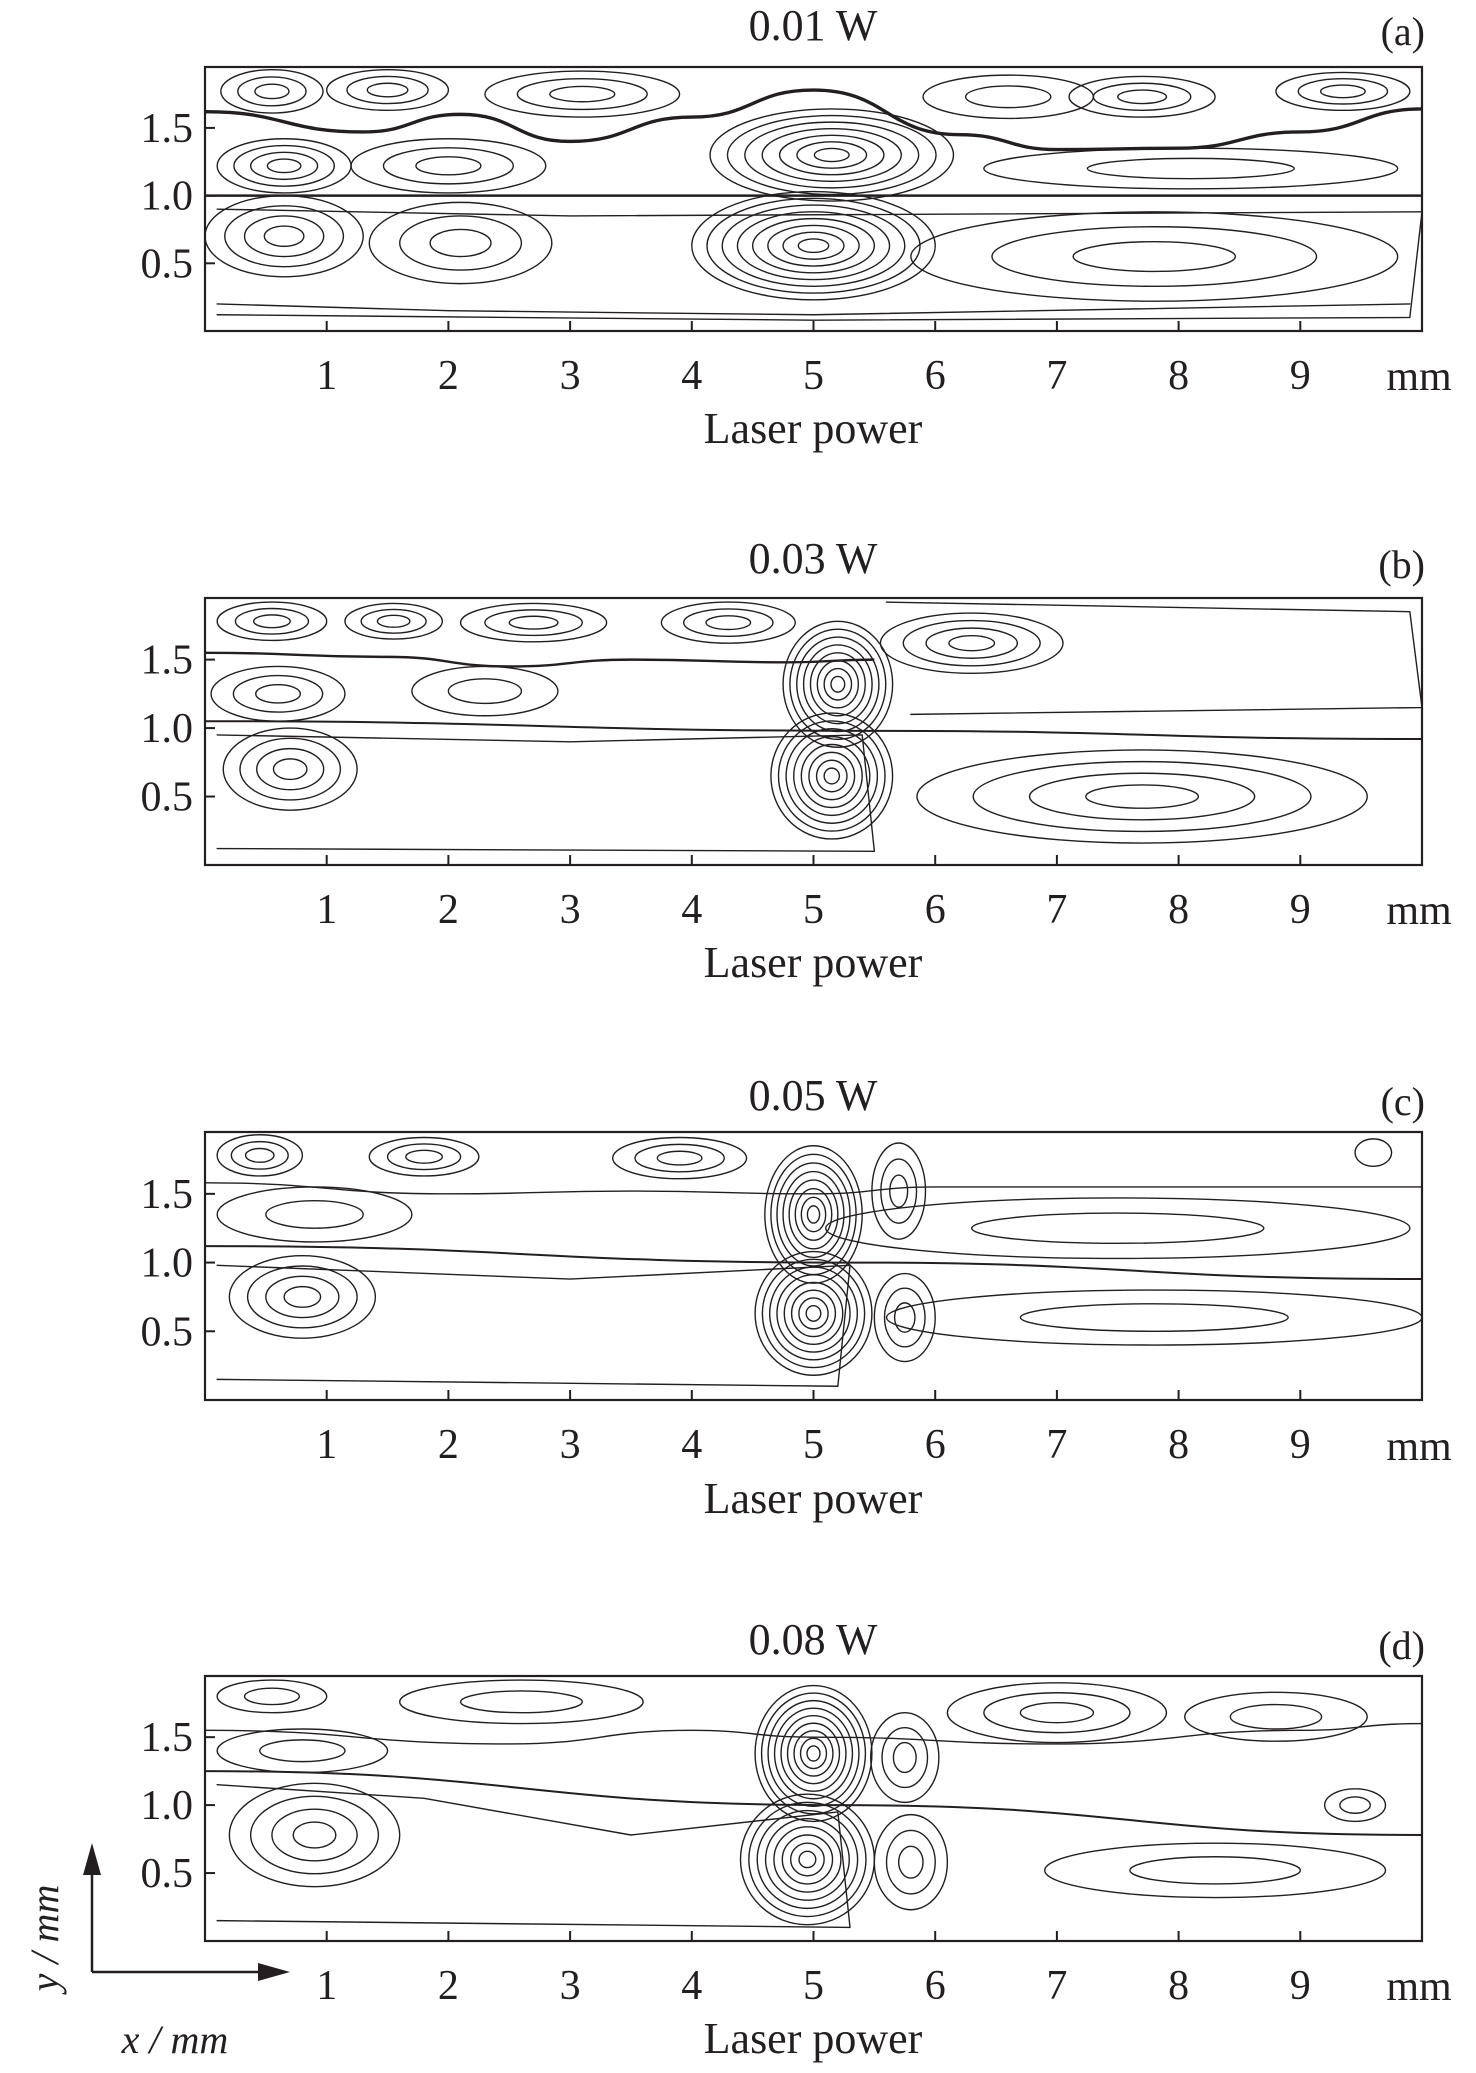  What do you see at coordinates (156, 1952) in the screenshot?
I see `axis-indicator: y / mm x / mm` at bounding box center [156, 1952].